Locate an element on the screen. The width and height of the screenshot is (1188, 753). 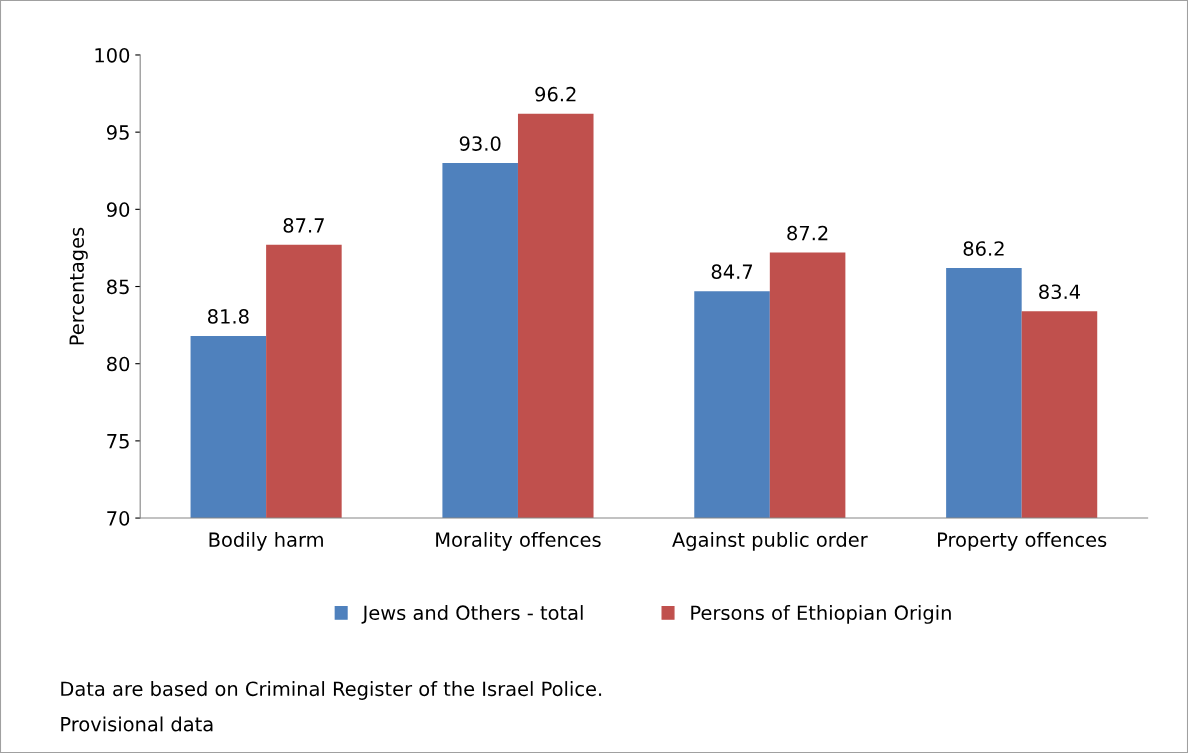
data-label: 87.2 is located at coordinates (807, 233).